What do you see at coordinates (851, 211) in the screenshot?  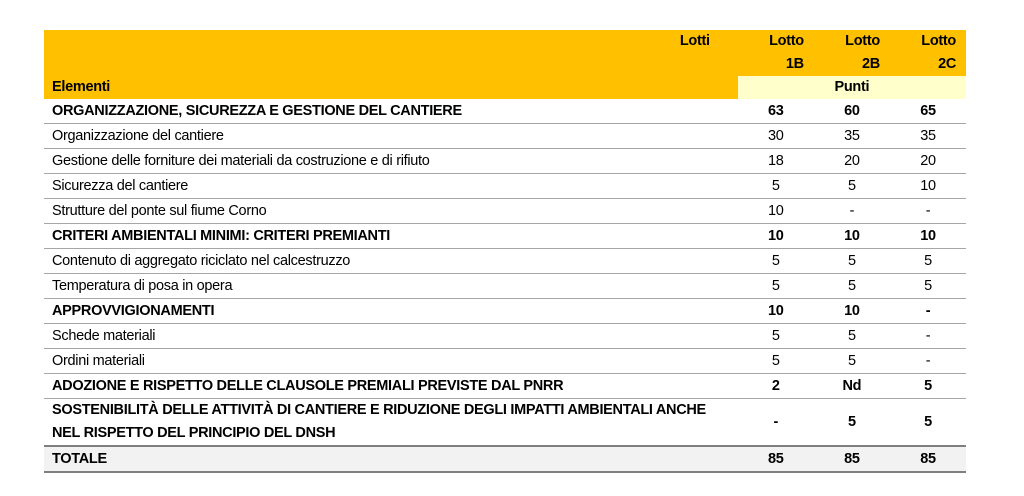 I see `score-lot-2b: -` at bounding box center [851, 211].